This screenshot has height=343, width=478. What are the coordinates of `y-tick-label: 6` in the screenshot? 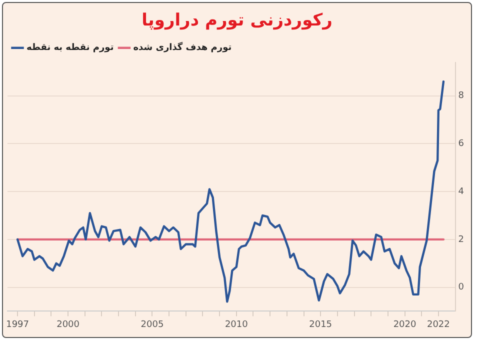 It's located at (461, 144).